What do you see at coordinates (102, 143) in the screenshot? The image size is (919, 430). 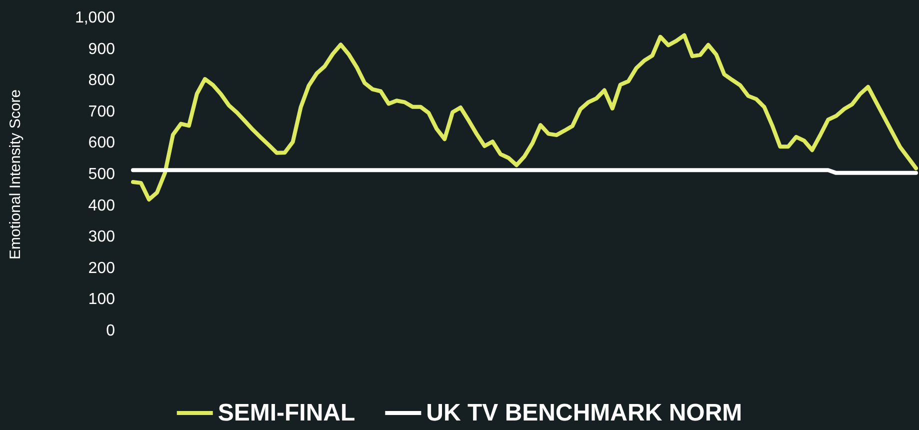 I see `y-tick-label: 600` at bounding box center [102, 143].